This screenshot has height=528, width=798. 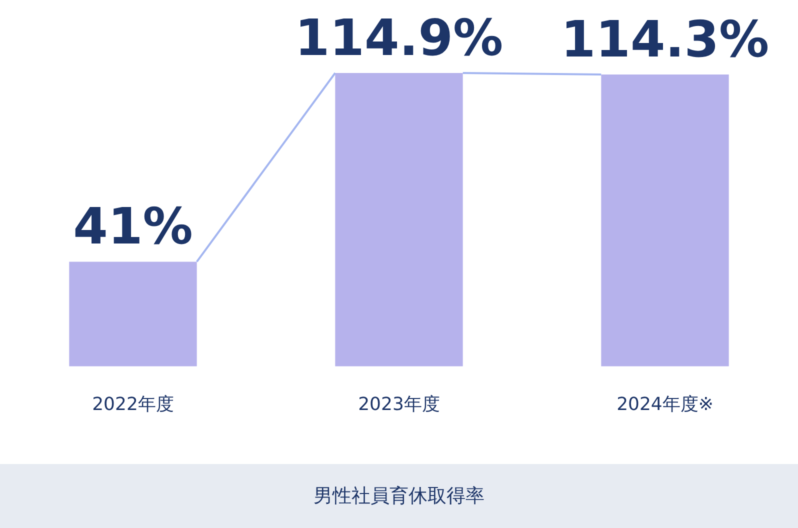 I want to click on x-tick-label: 2023年度, so click(x=399, y=404).